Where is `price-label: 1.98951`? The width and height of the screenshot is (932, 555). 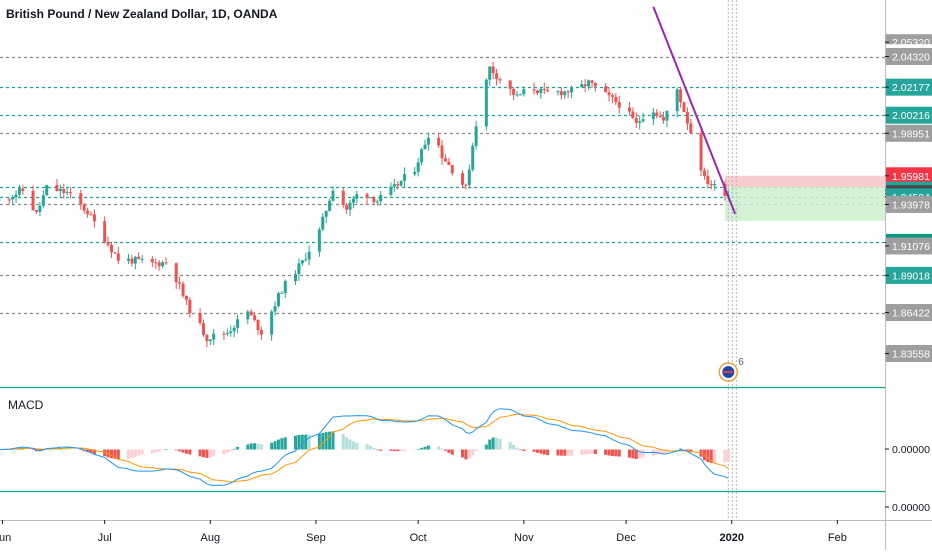
price-label: 1.98951 is located at coordinates (908, 133).